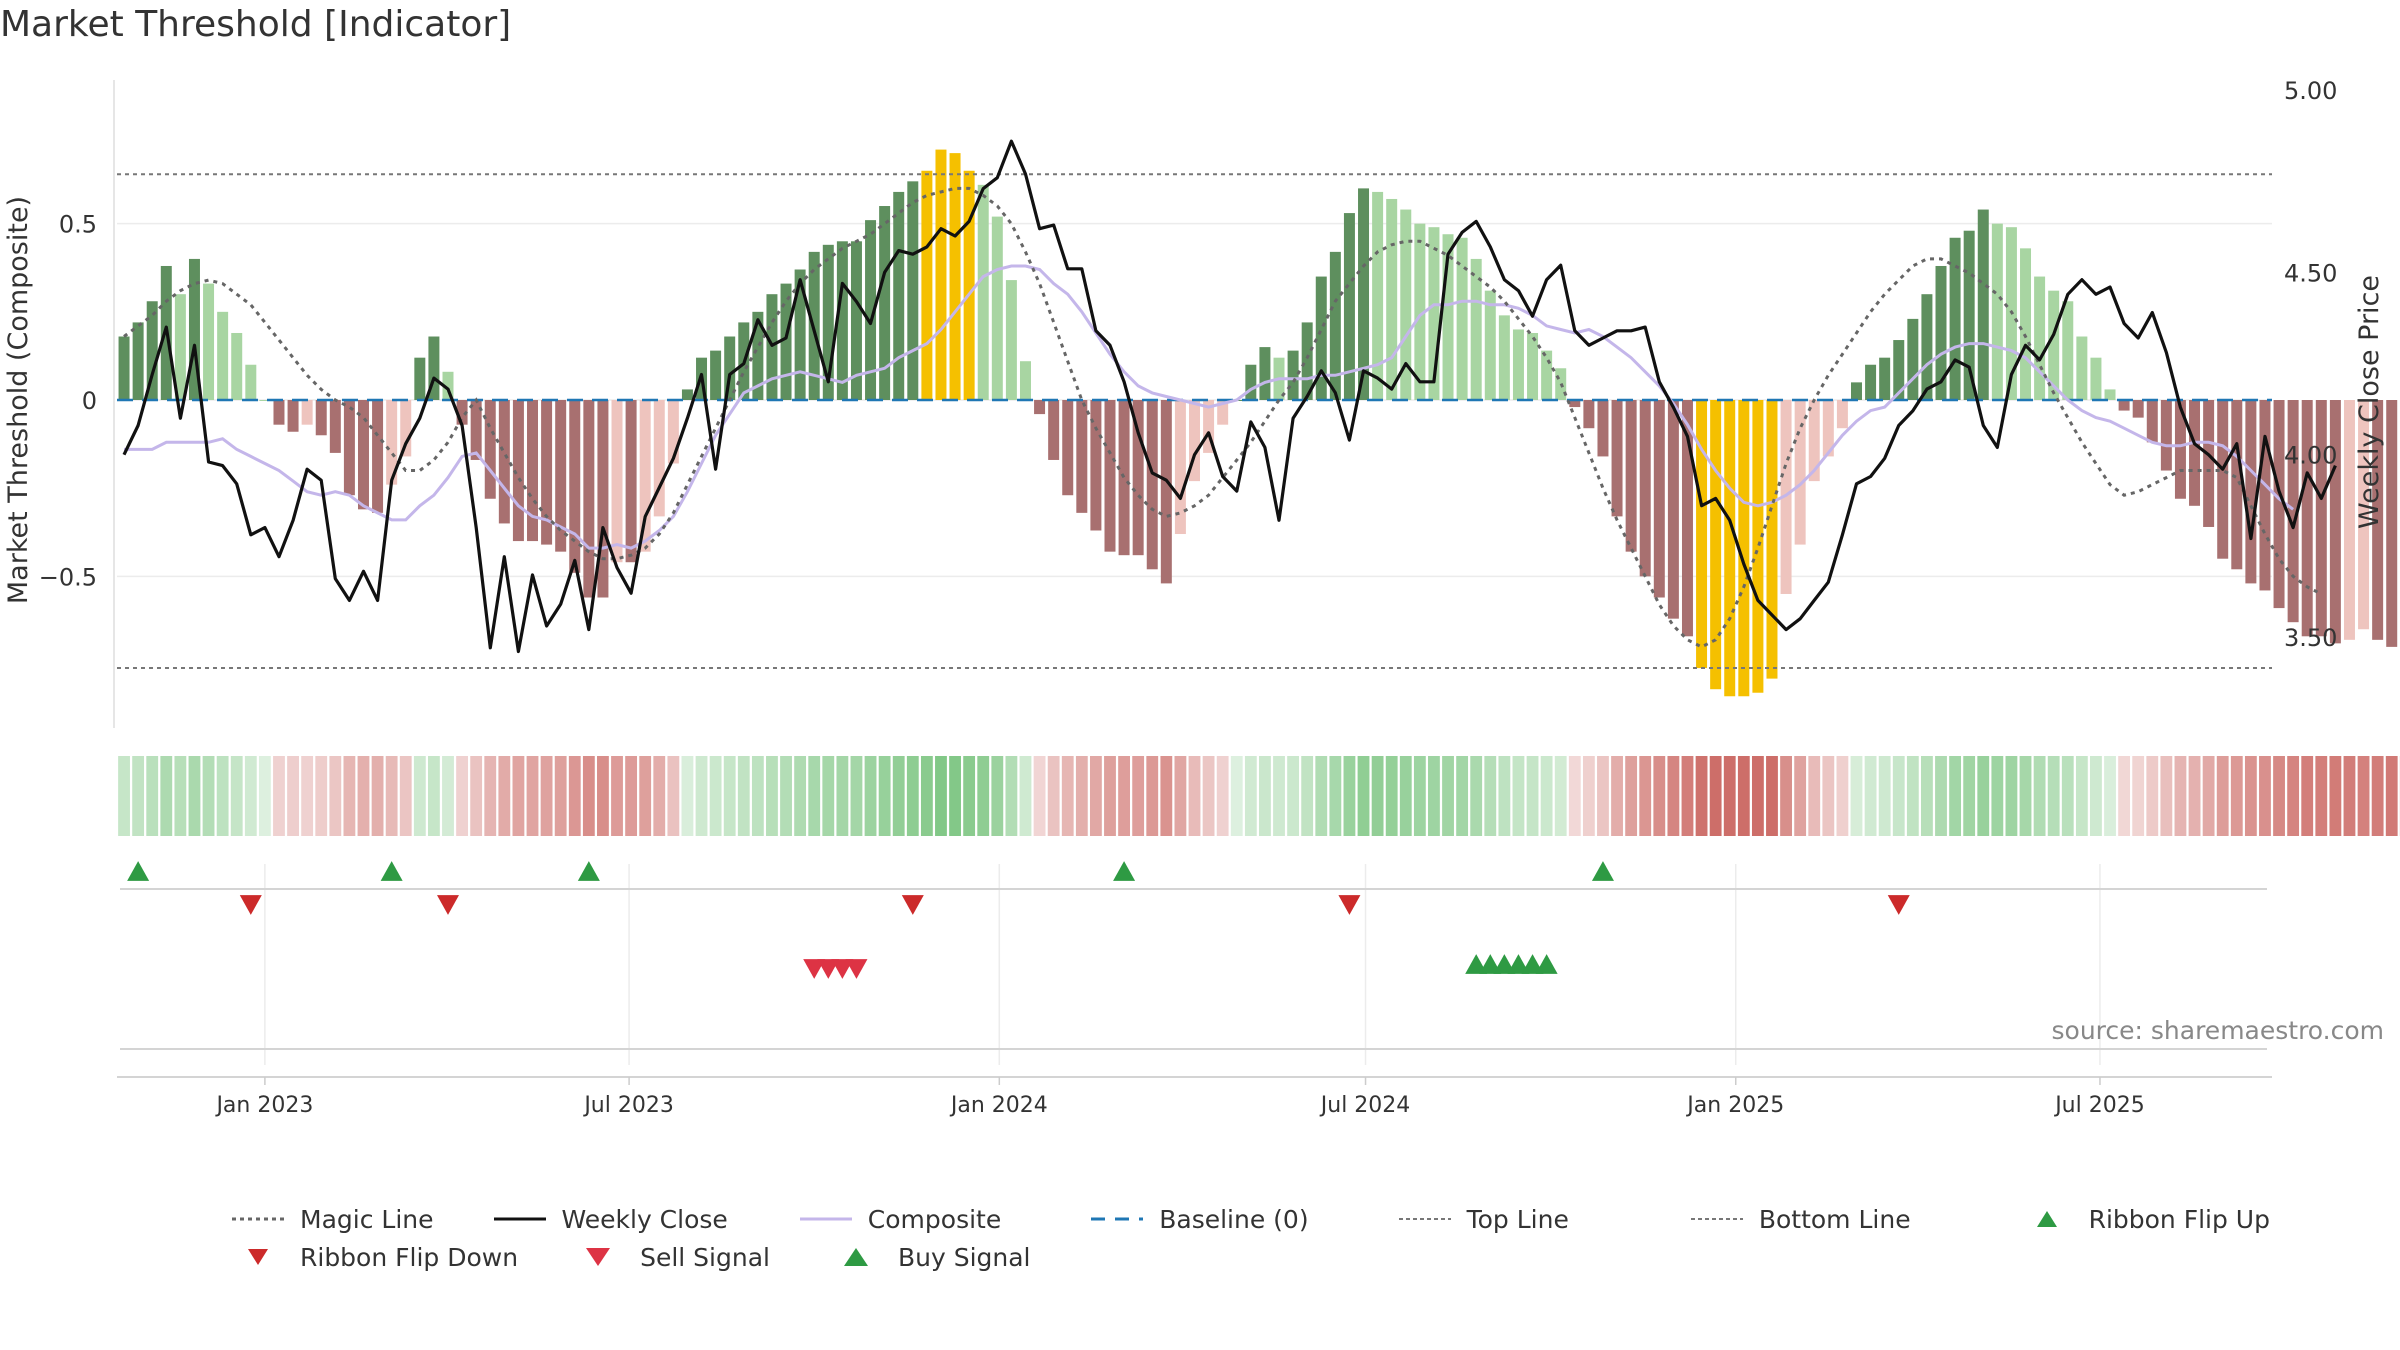  What do you see at coordinates (2310, 91) in the screenshot?
I see `y-tick-label-right: 5.00` at bounding box center [2310, 91].